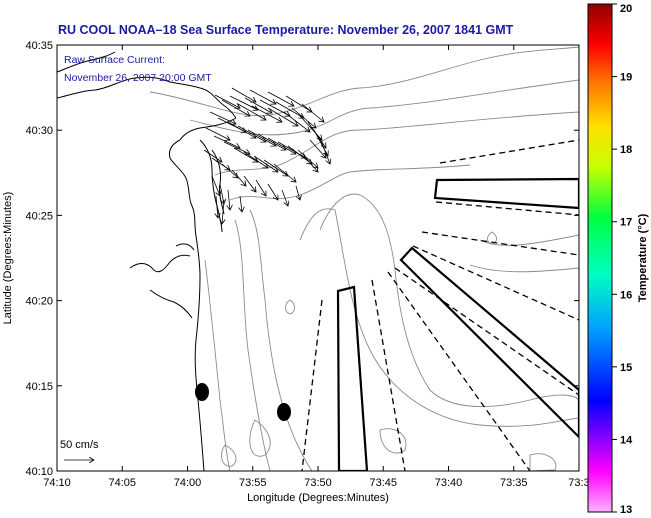 Image resolution: width=651 pixels, height=518 pixels. Describe the element at coordinates (626, 510) in the screenshot. I see `colorbar-tick-label: 13` at that location.